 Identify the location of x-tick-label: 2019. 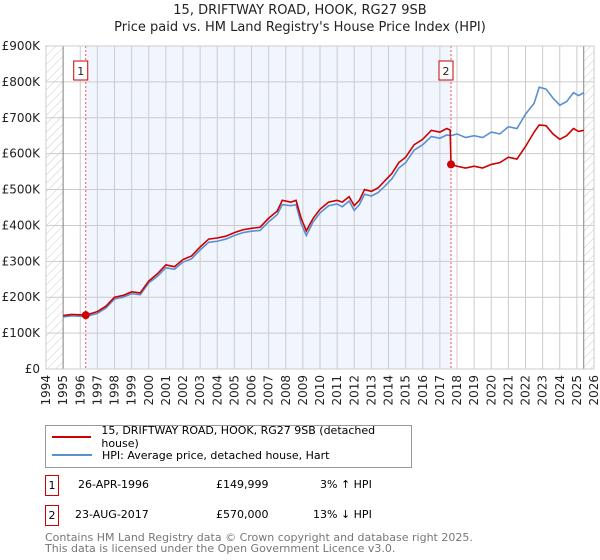
(474, 390).